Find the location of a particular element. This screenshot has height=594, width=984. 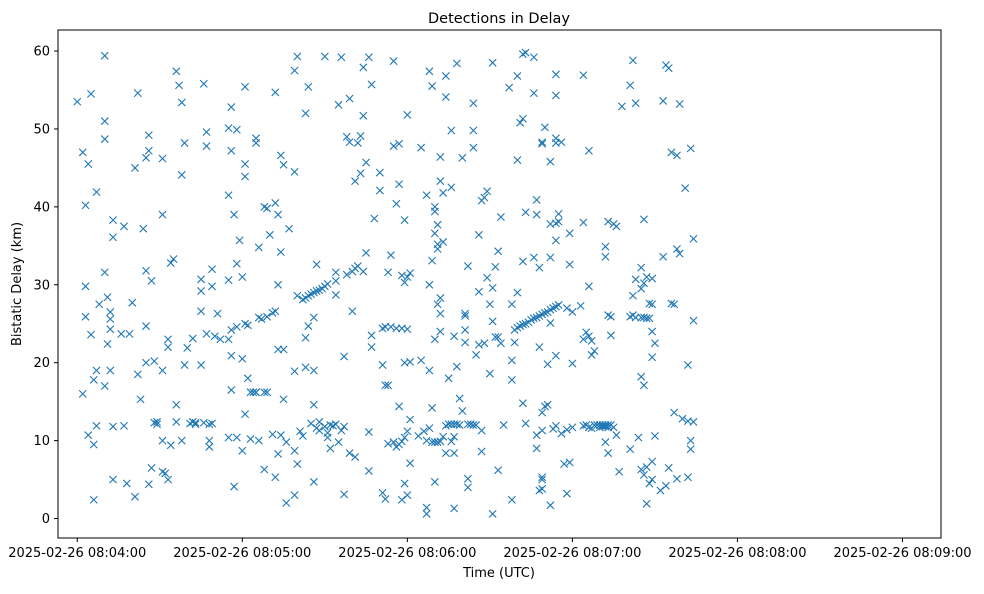

x-tick-label: 2025-02-26 08:08:00 is located at coordinates (737, 553).